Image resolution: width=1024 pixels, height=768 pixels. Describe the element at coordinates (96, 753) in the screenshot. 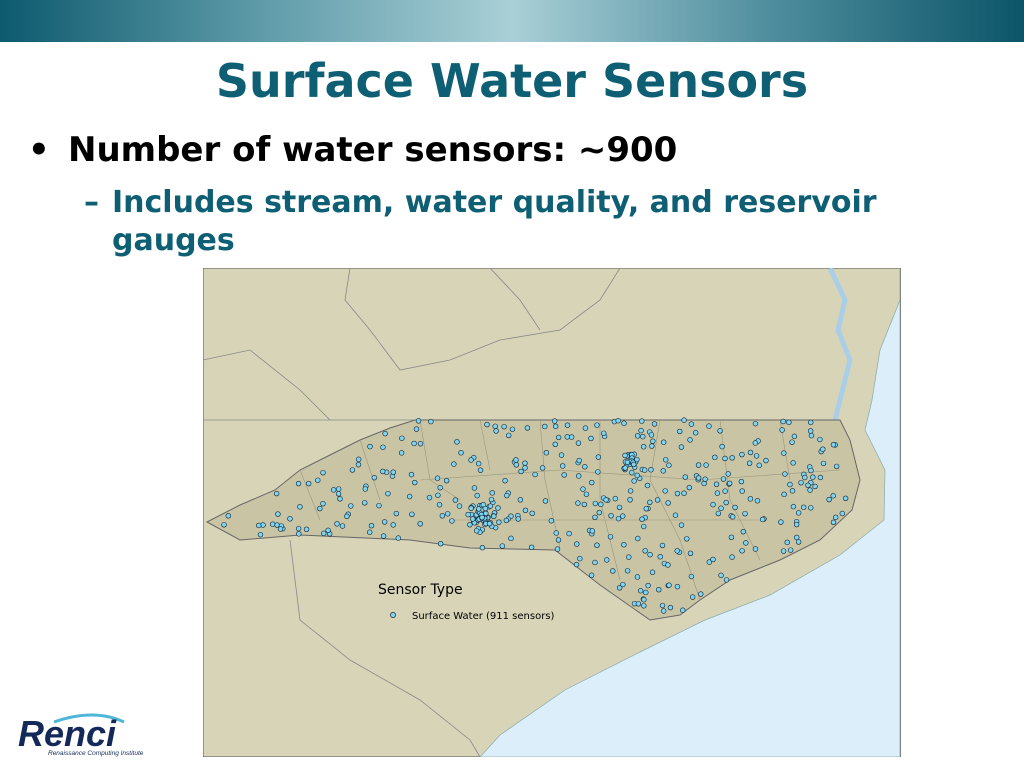

I see `logo-tagline: Renaissance Computing Institute` at that location.